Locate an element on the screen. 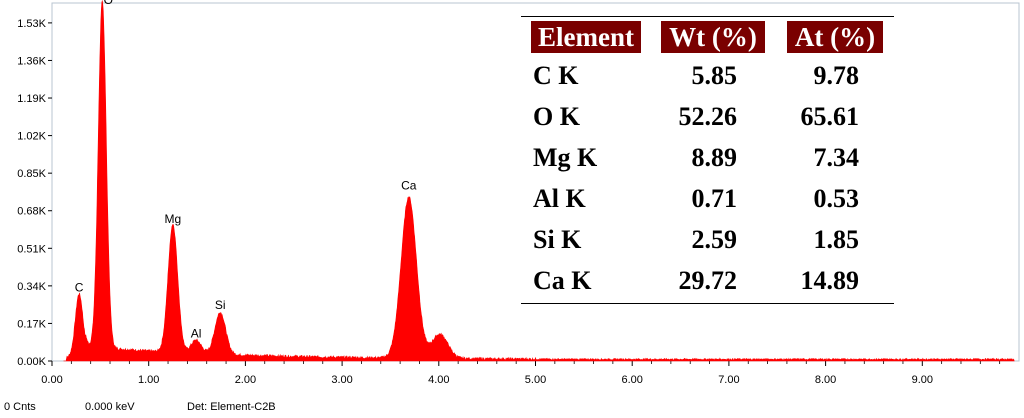  cell-element: C K is located at coordinates (556, 75).